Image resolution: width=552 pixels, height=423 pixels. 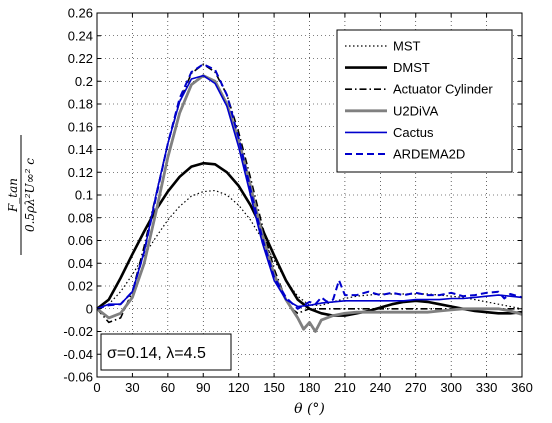 I want to click on parameter-annotation-box, so click(x=166, y=352).